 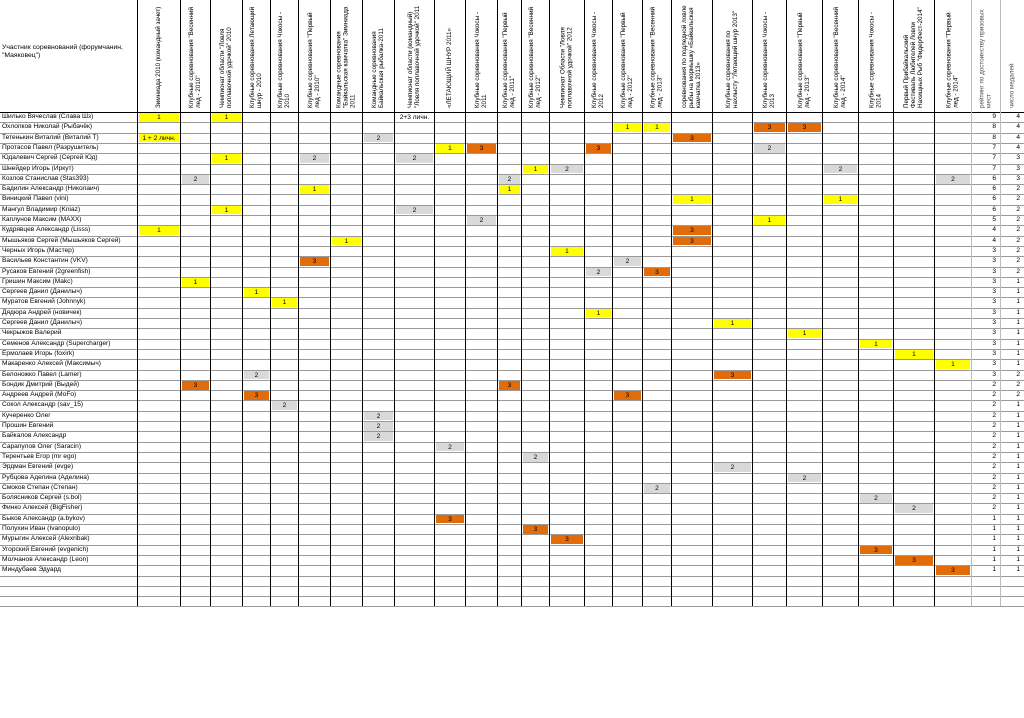 I want to click on column-header: Клубные соревнования "Первый лед - 2012", so click(x=627, y=60).